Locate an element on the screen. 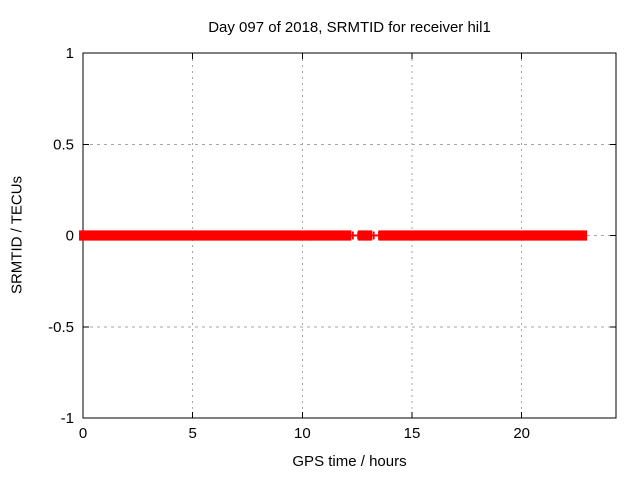 The height and width of the screenshot is (480, 640). y-tick-label: -0.5 is located at coordinates (61, 327).